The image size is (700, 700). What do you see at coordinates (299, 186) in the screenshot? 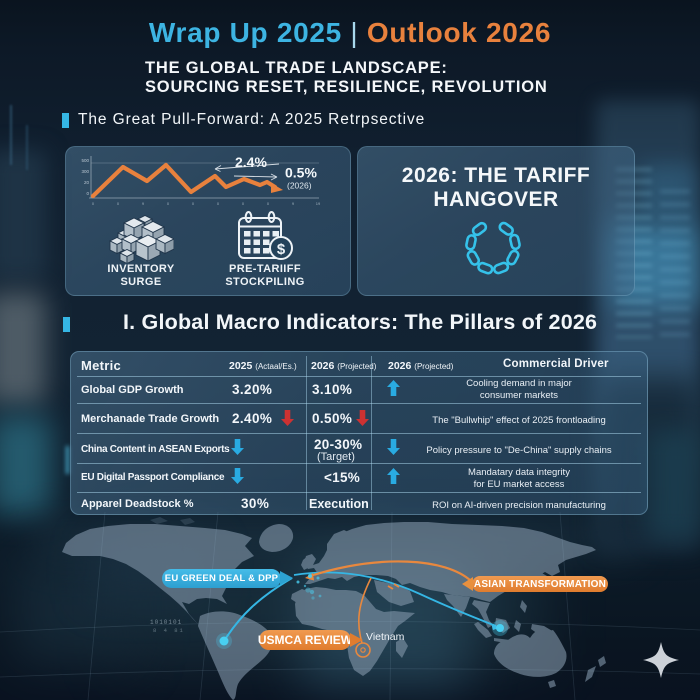
I see `svg-text: (2026)` at bounding box center [299, 186].